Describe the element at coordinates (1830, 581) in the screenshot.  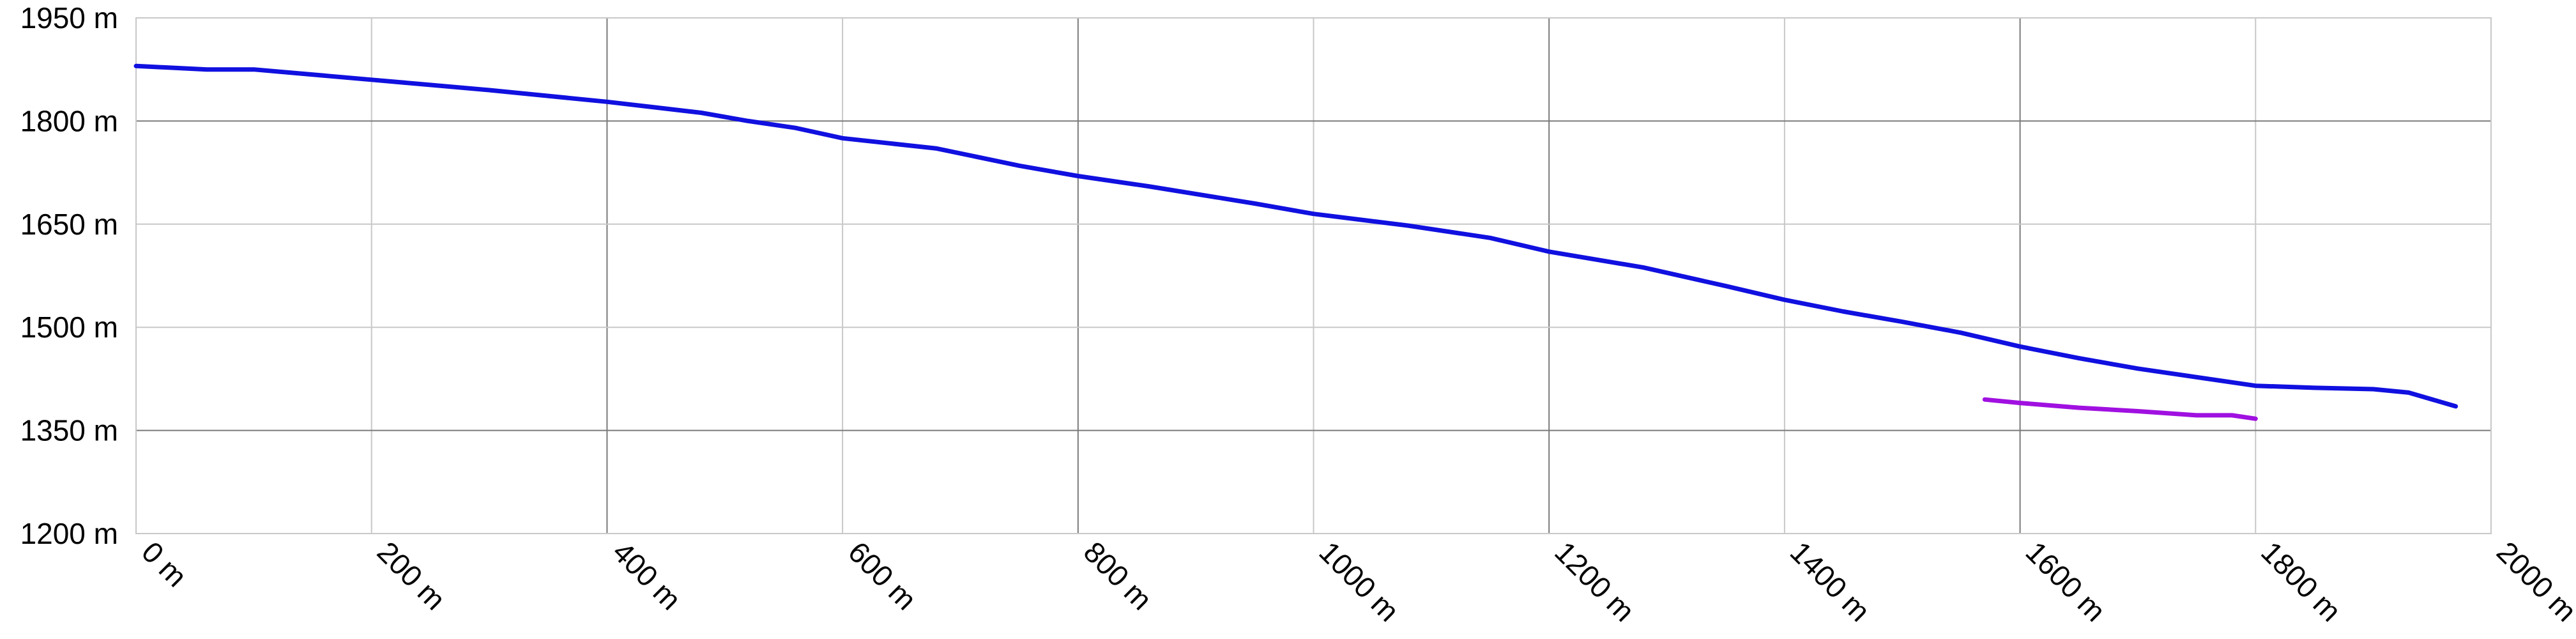
I see `x-tick-label: 1400 m` at that location.